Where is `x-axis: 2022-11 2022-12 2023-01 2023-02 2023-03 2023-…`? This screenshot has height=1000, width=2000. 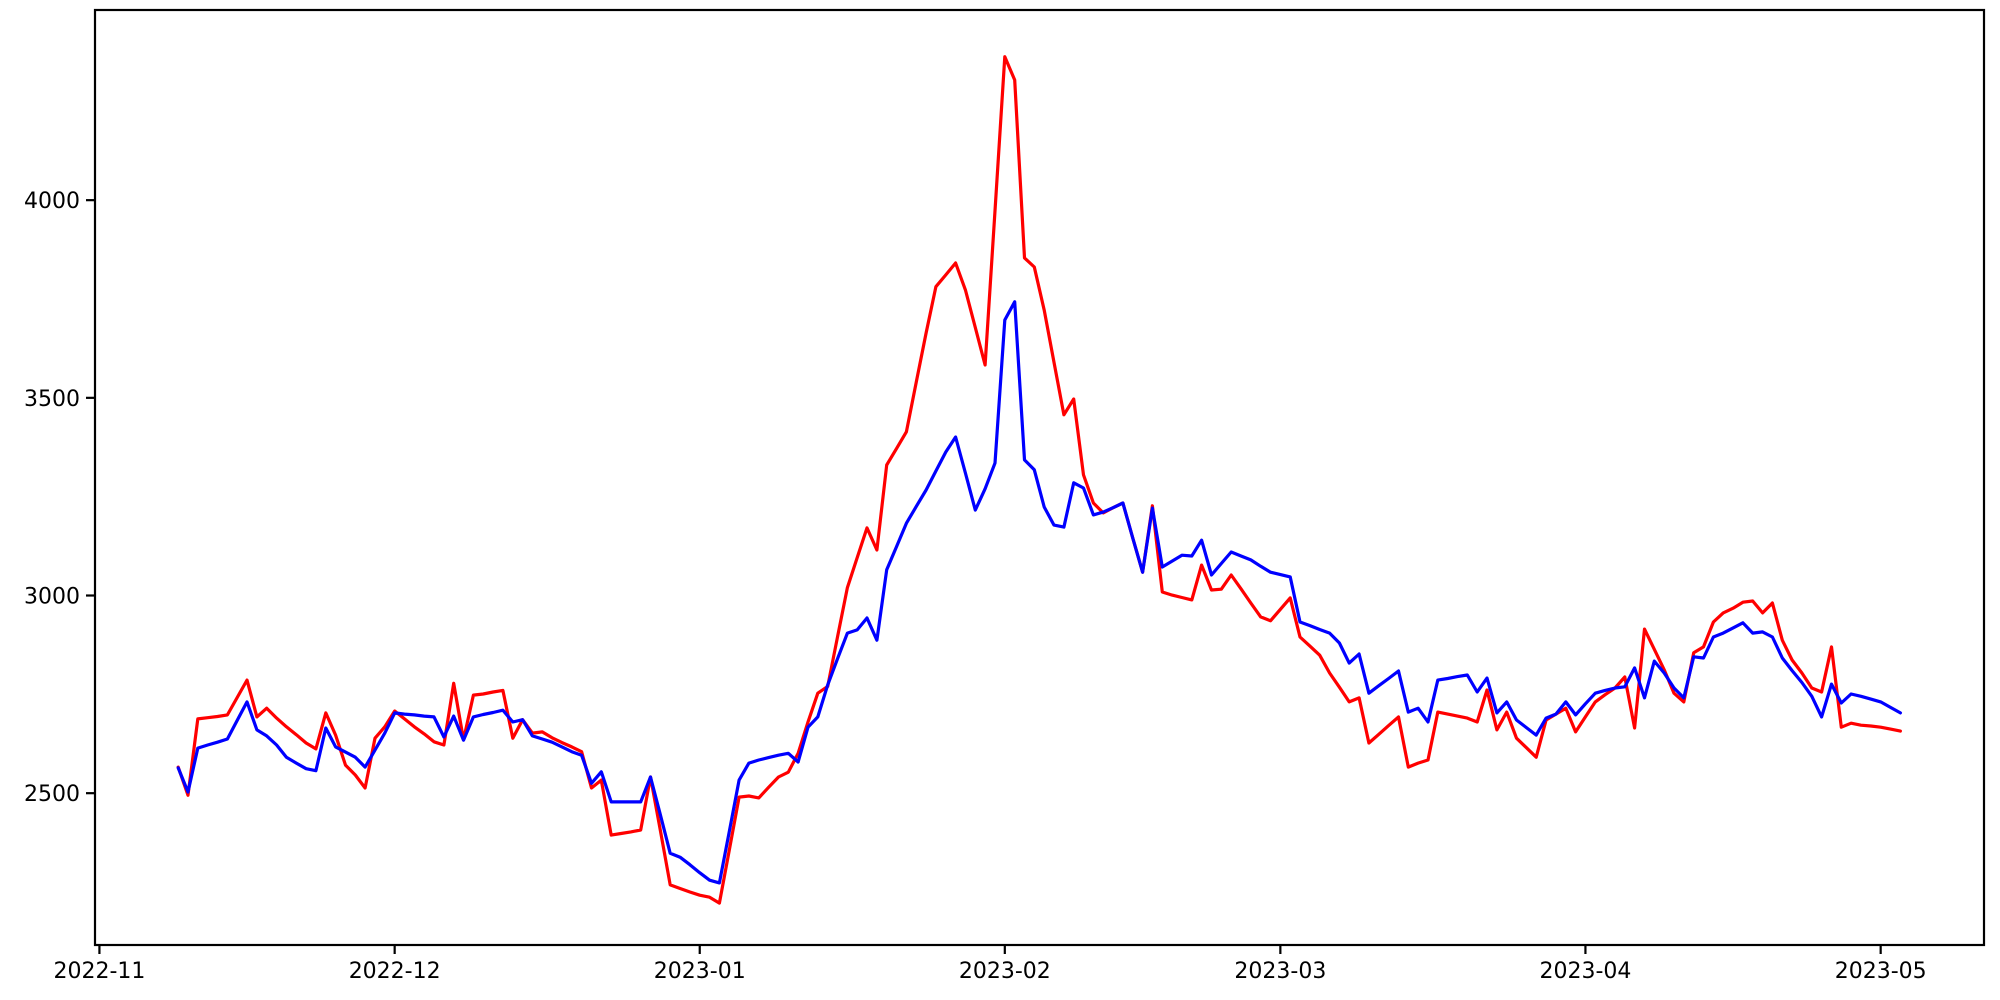
x-axis: 2022-11 2022-12 2023-01 2023-02 2023-03 2023-… is located at coordinates (990, 964).